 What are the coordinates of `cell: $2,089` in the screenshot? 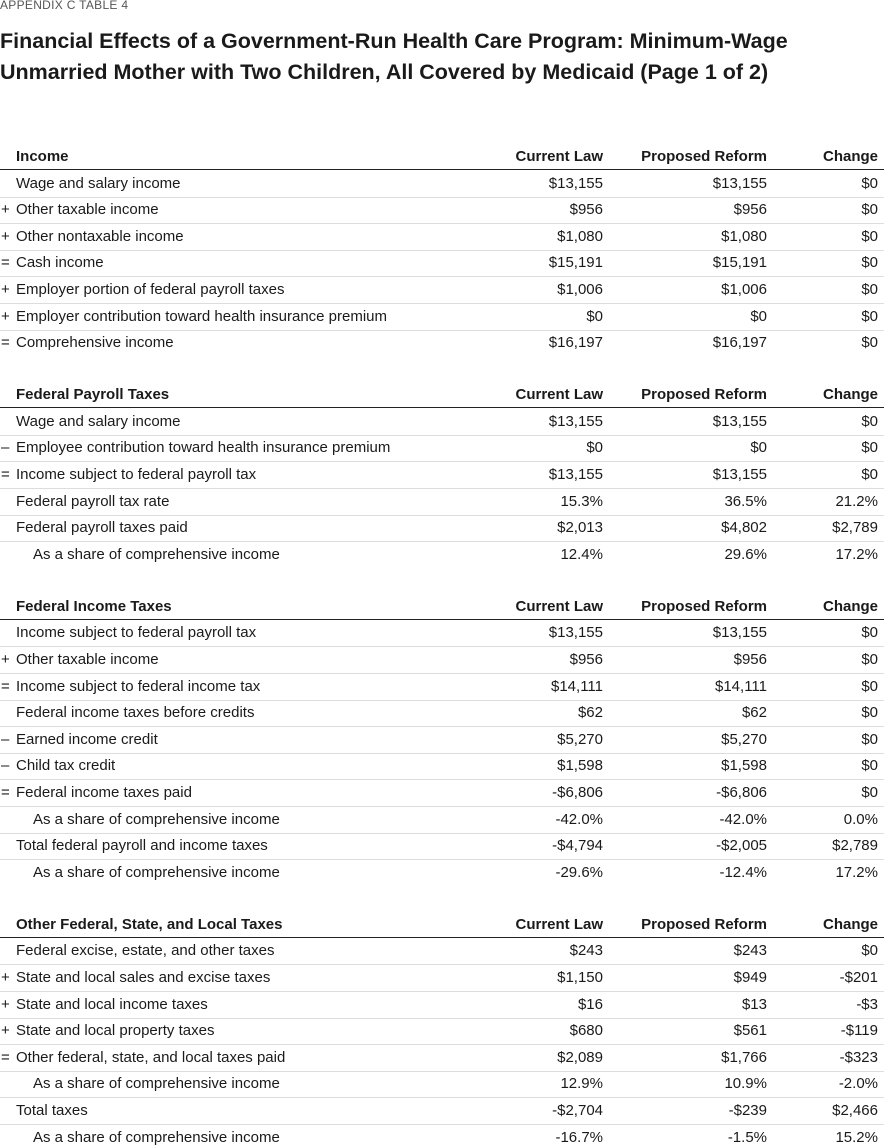 It's located at (580, 1057).